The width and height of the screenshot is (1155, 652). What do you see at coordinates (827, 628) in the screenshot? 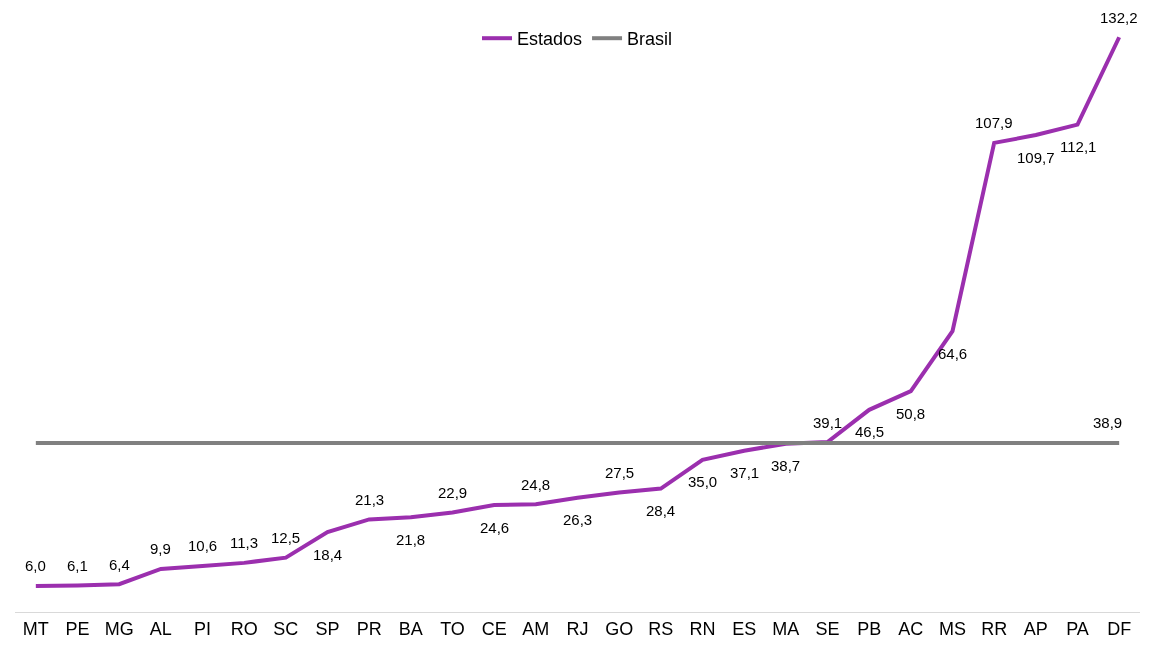
I see `x-tick-label: SE` at bounding box center [827, 628].